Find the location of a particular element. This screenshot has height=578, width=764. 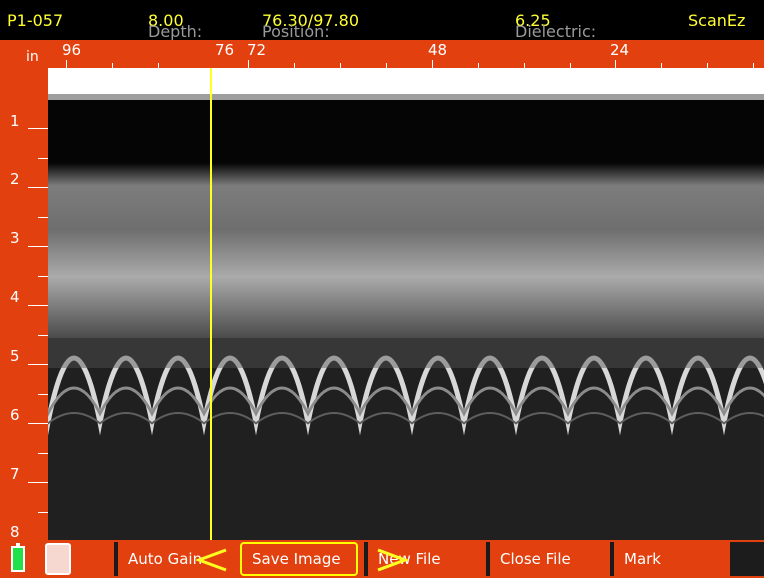

battery-icon is located at coordinates (18, 557).